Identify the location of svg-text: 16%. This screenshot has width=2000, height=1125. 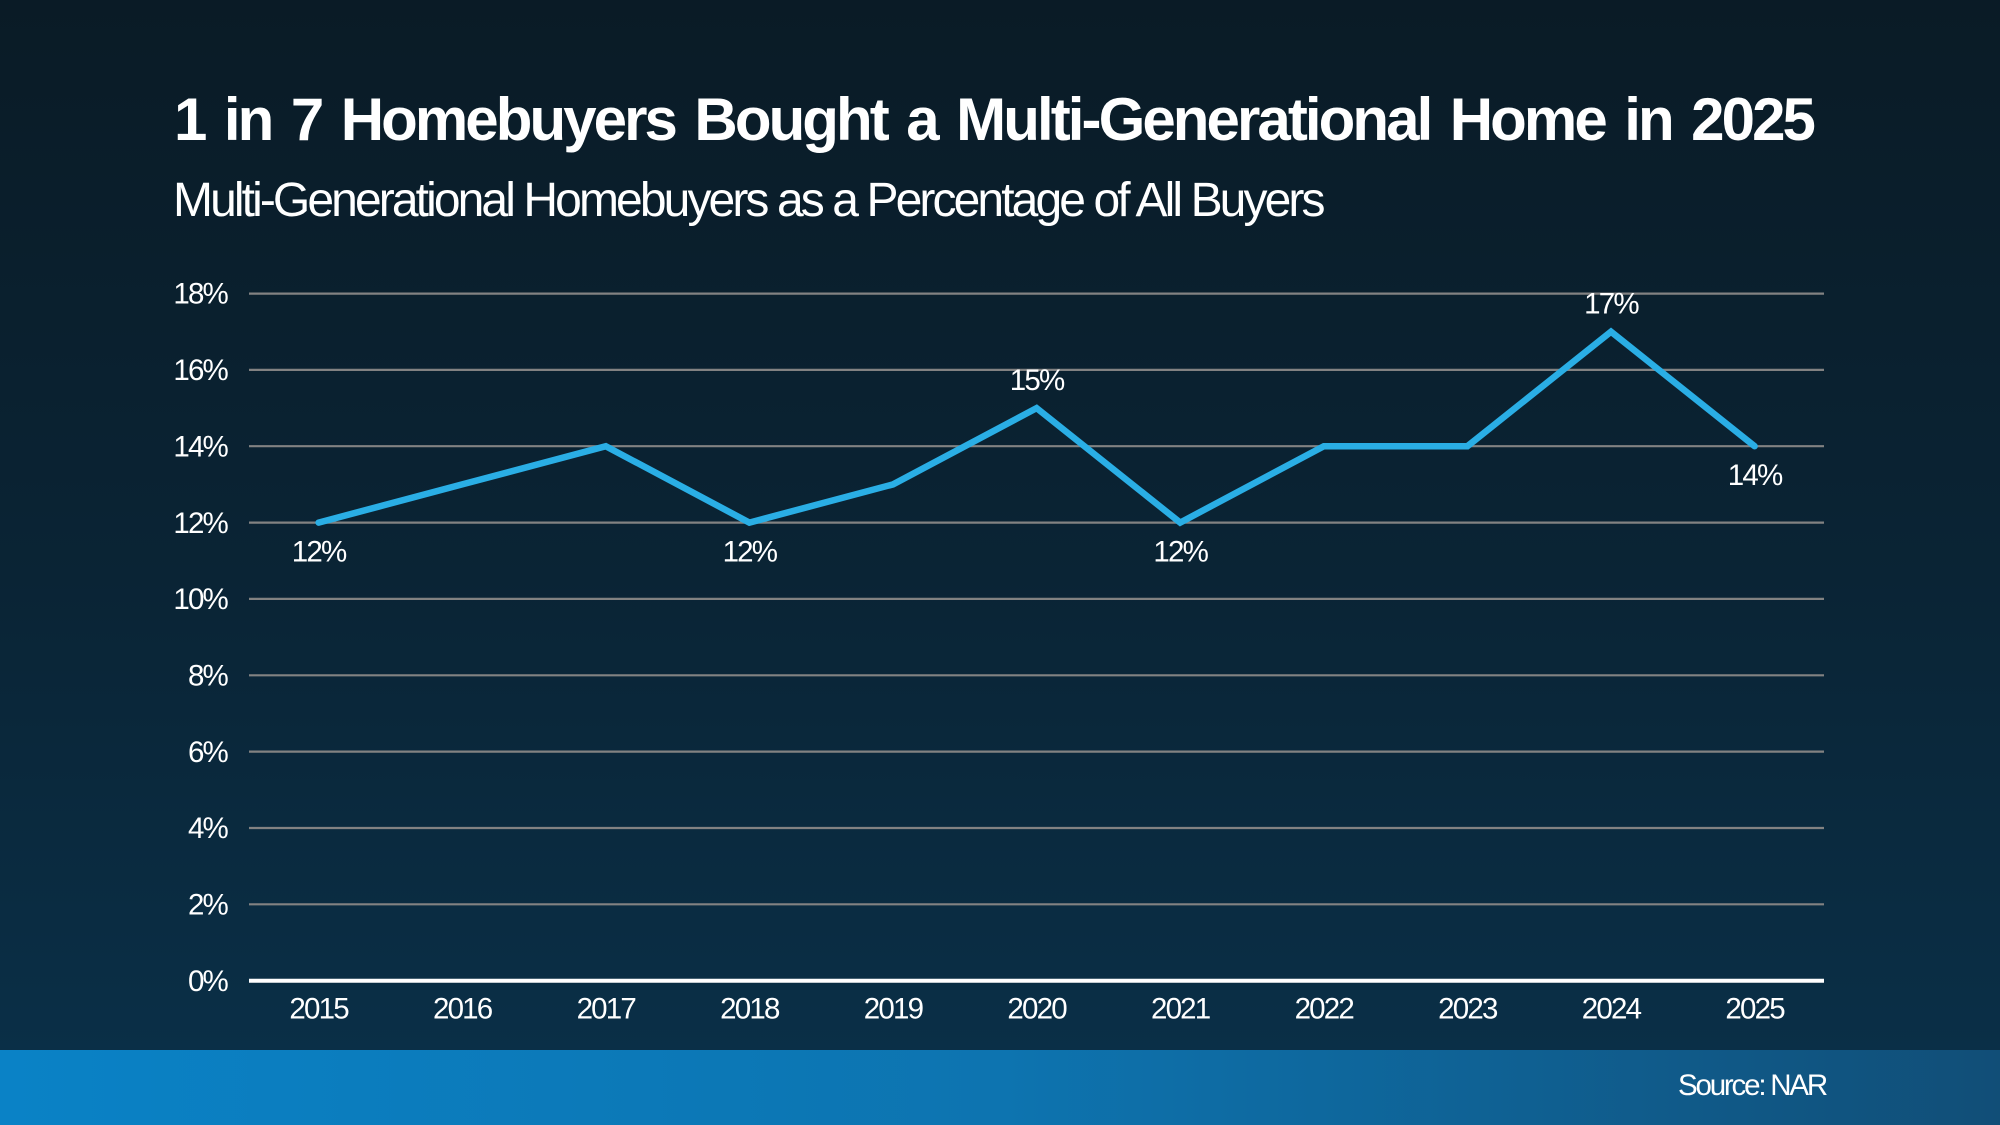
(200, 370).